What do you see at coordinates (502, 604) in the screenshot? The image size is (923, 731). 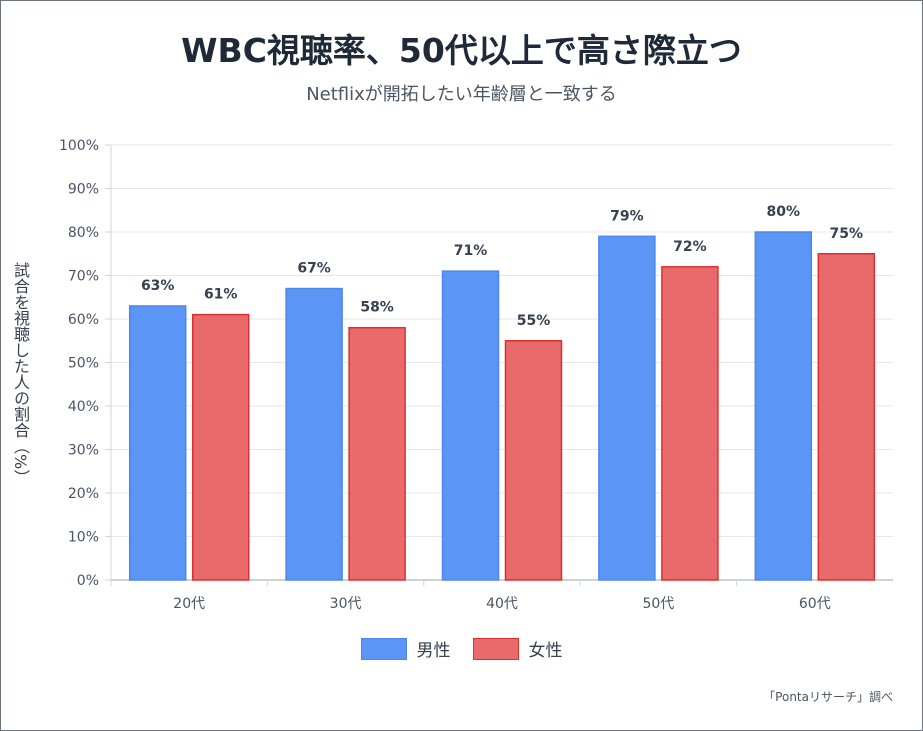 I see `x-tick-label: 40代` at bounding box center [502, 604].